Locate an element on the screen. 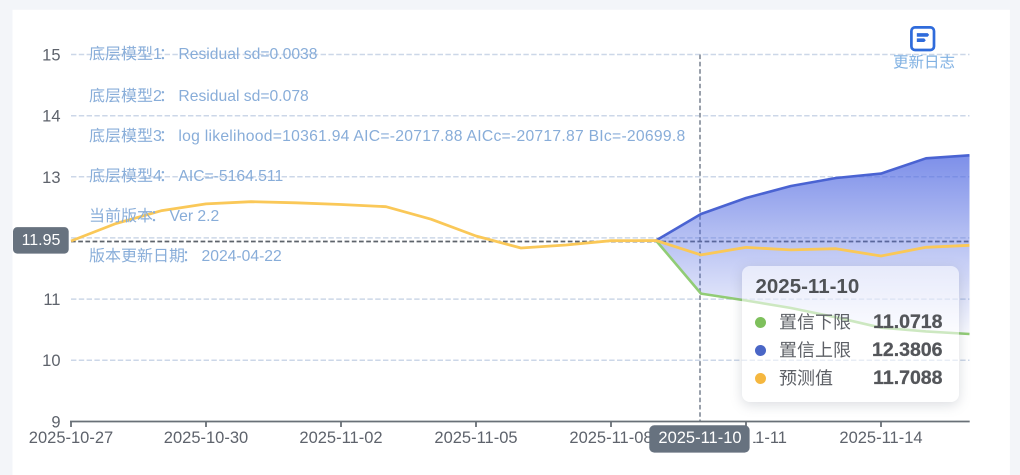 Image resolution: width=1020 pixels, height=475 pixels. svg-text: 2025-11-14 is located at coordinates (880, 438).